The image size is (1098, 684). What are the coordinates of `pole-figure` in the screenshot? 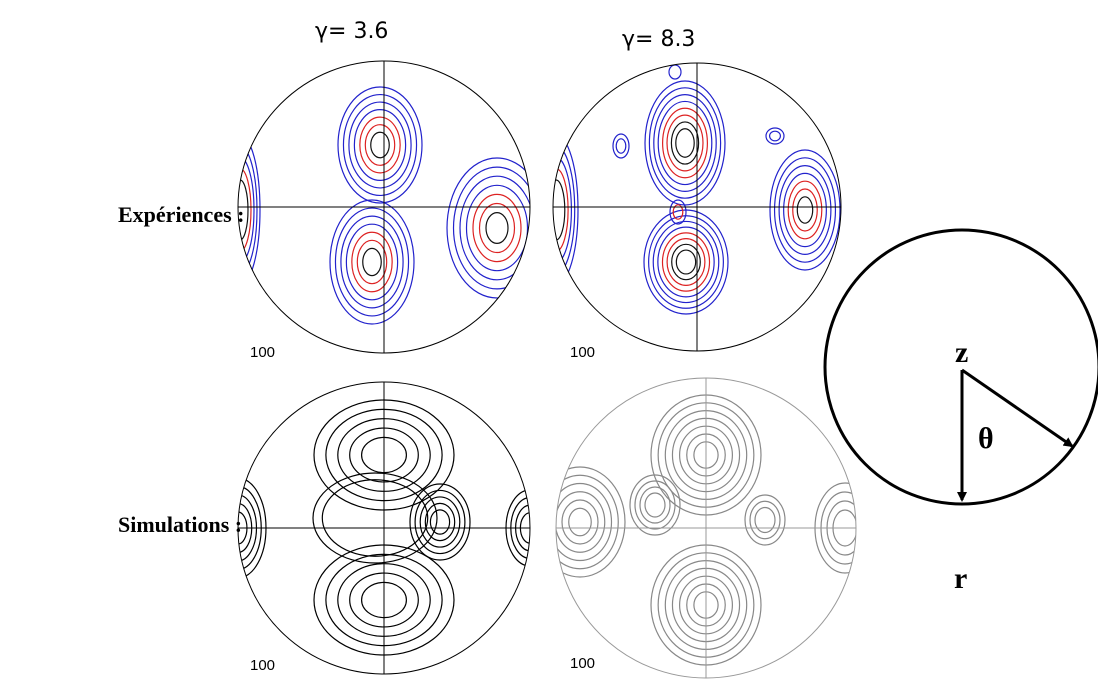 It's located at (697, 189).